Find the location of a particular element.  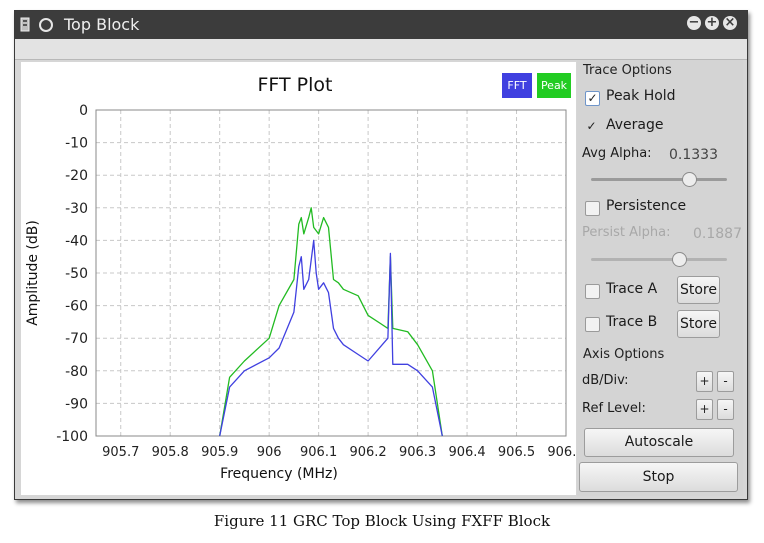

y-tick-label: -30 is located at coordinates (76, 209).